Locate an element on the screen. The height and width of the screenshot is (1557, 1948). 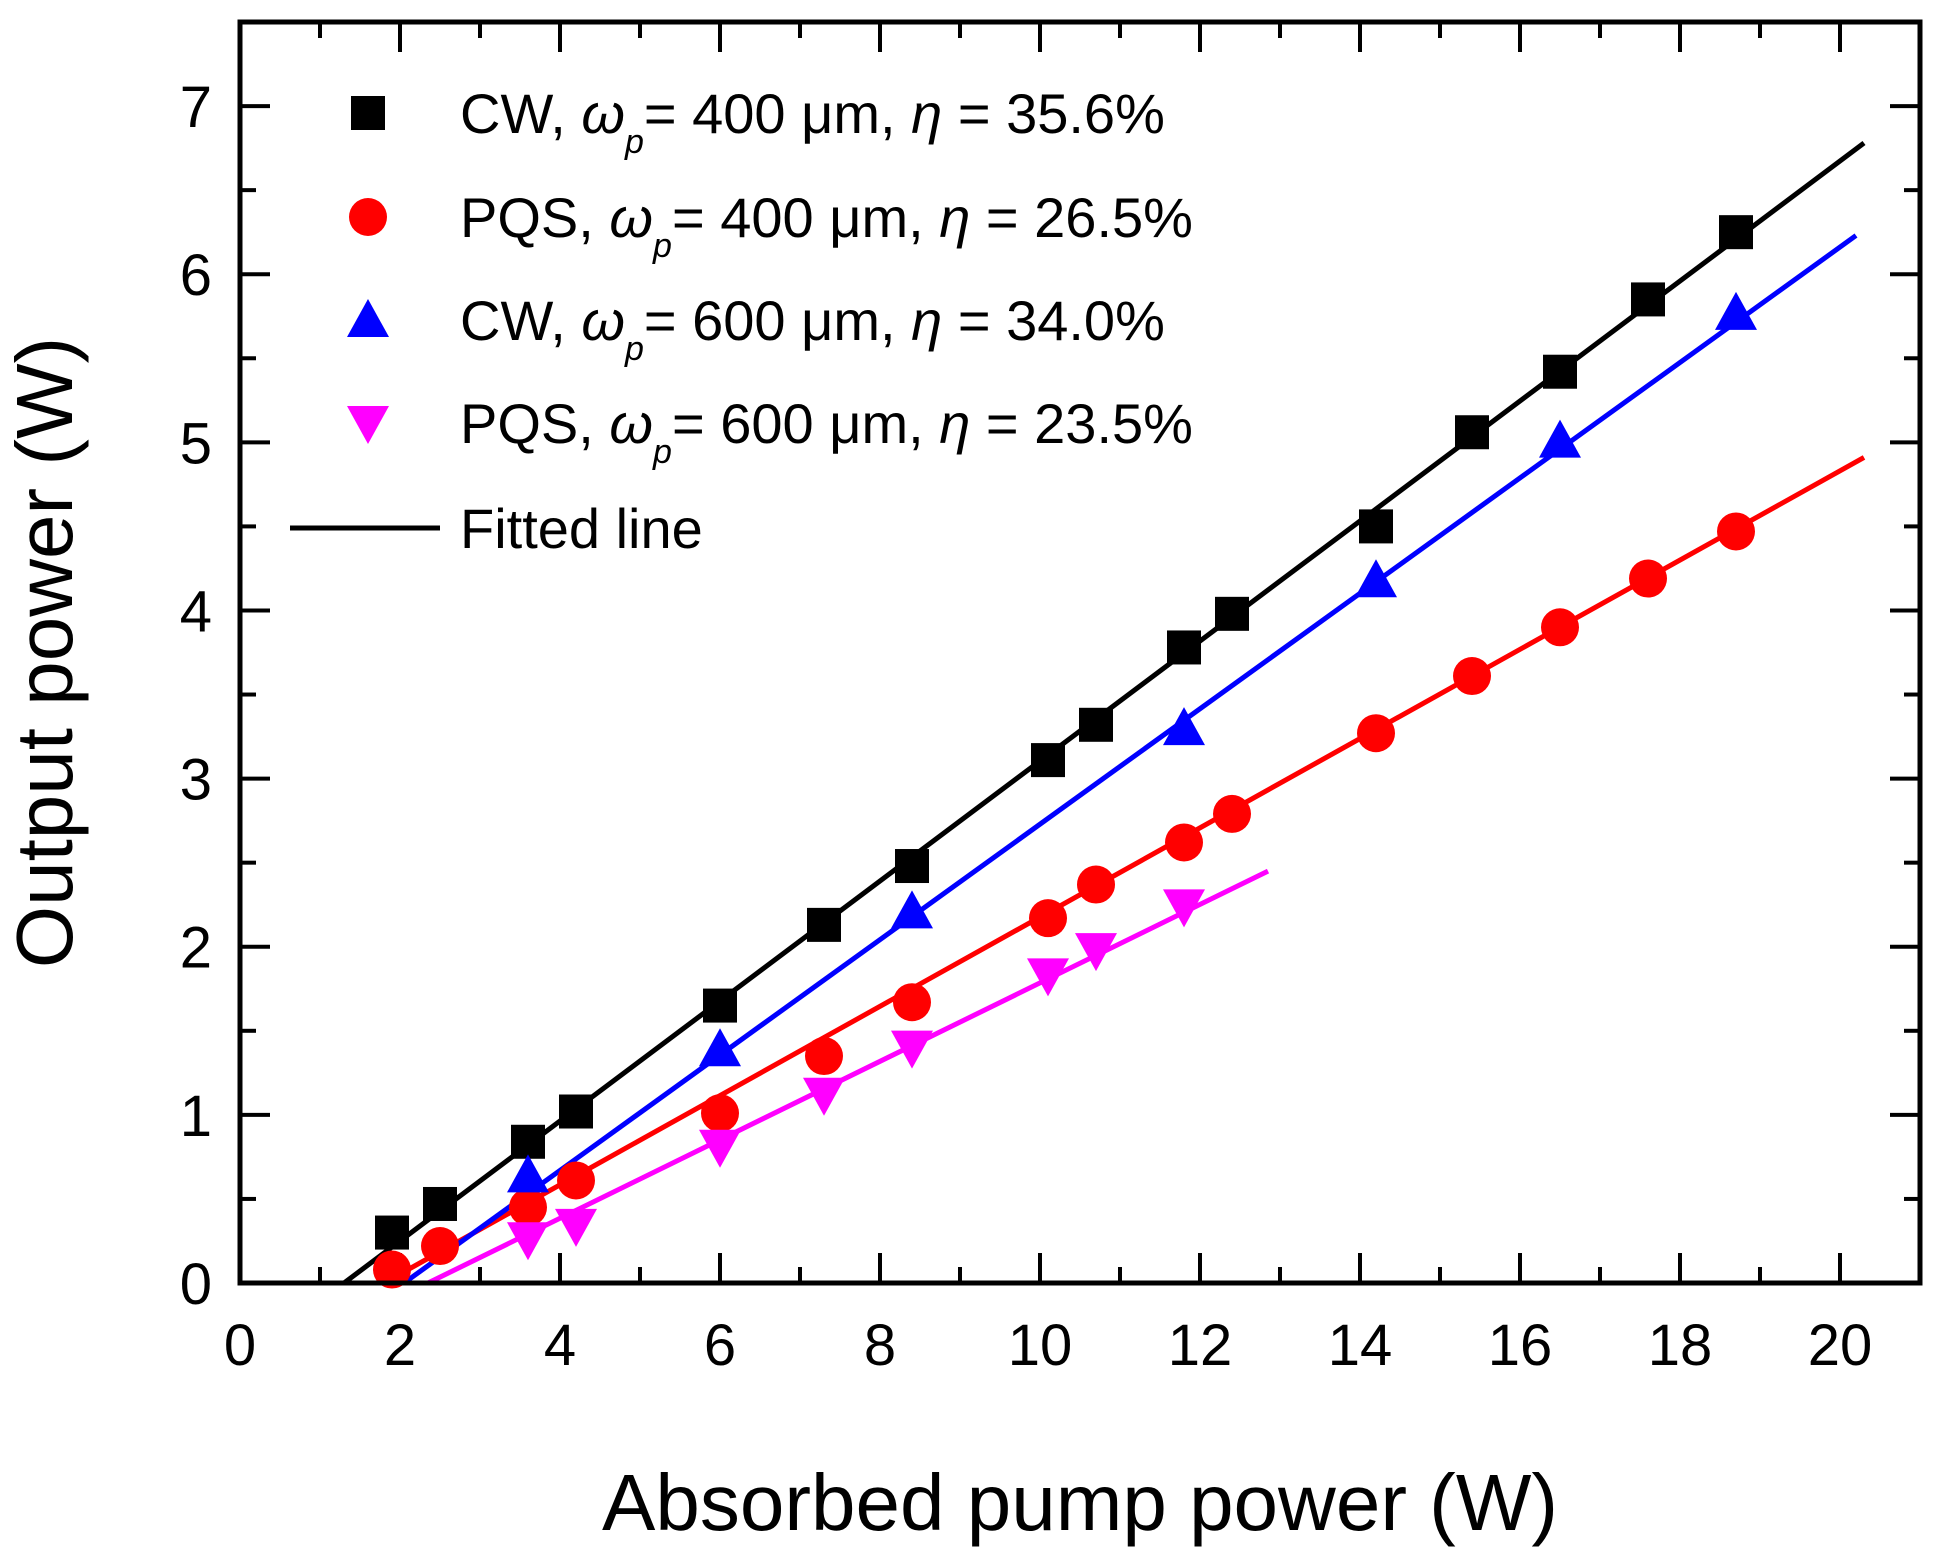
y-tick-label: 1 is located at coordinates (196, 1116).